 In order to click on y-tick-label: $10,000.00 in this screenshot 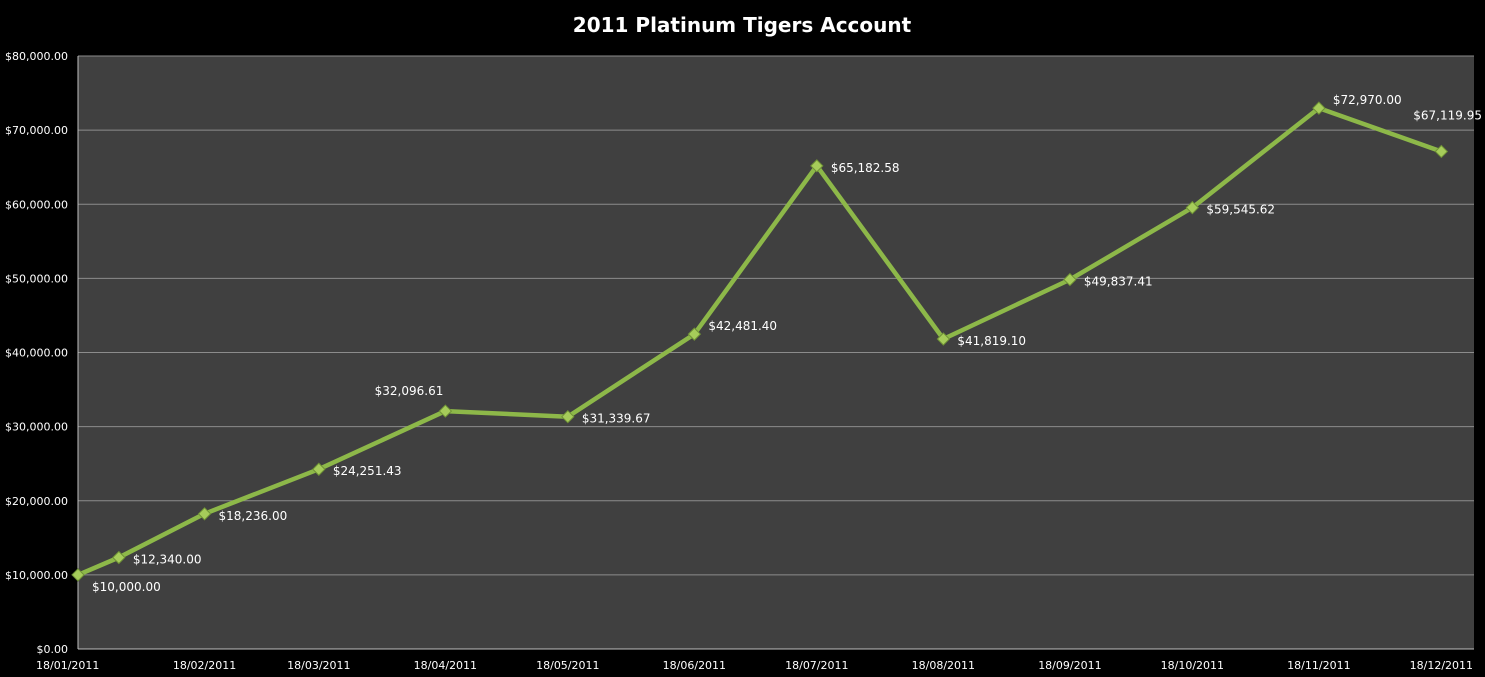, I will do `click(36, 575)`.